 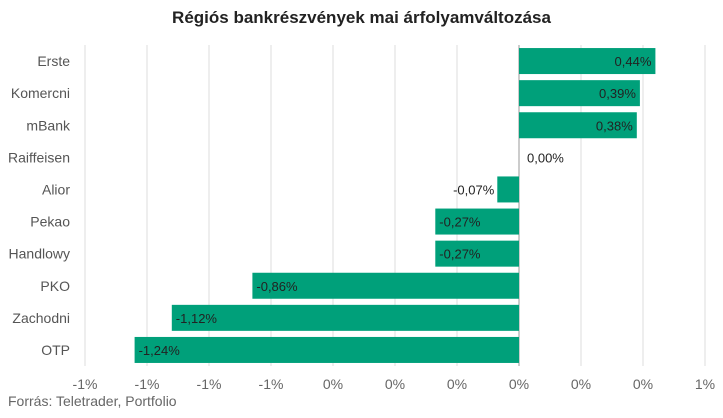 What do you see at coordinates (614, 125) in the screenshot?
I see `data-label: 0,38%` at bounding box center [614, 125].